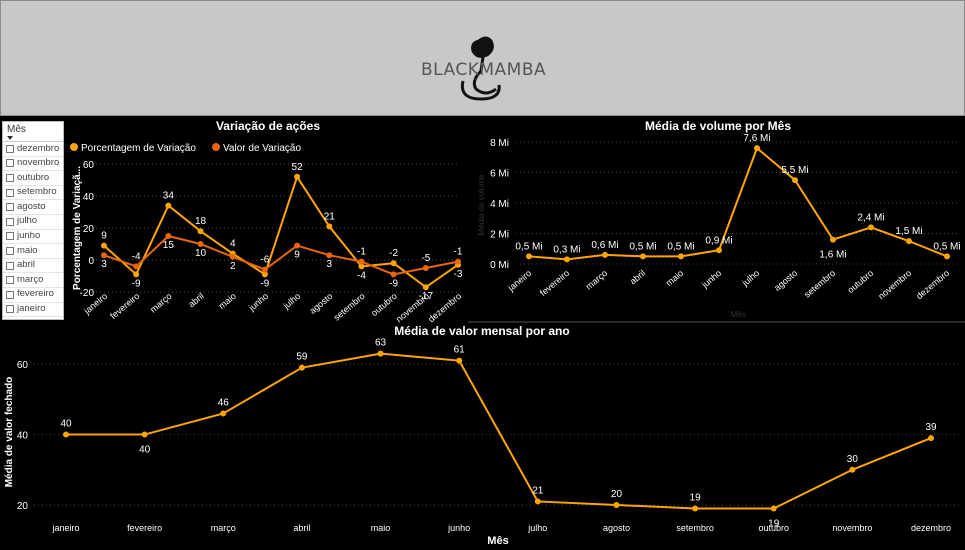 The height and width of the screenshot is (550, 965). What do you see at coordinates (37, 192) in the screenshot?
I see `slicer-item-label: setembro` at bounding box center [37, 192].